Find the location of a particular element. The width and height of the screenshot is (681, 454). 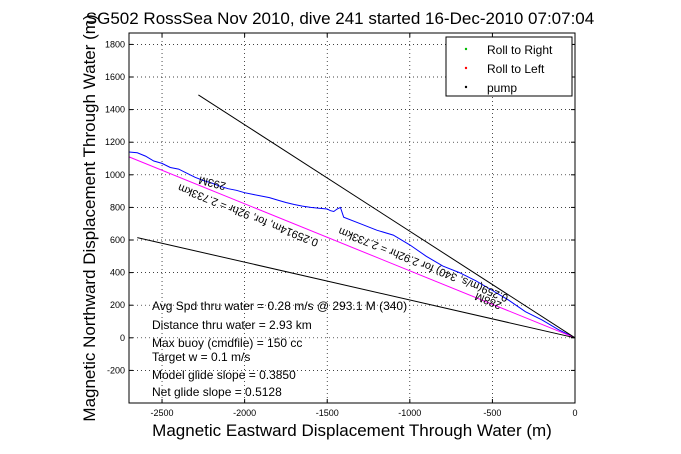

legend: Roll to Right Roll to Left pump is located at coordinates (509, 66).